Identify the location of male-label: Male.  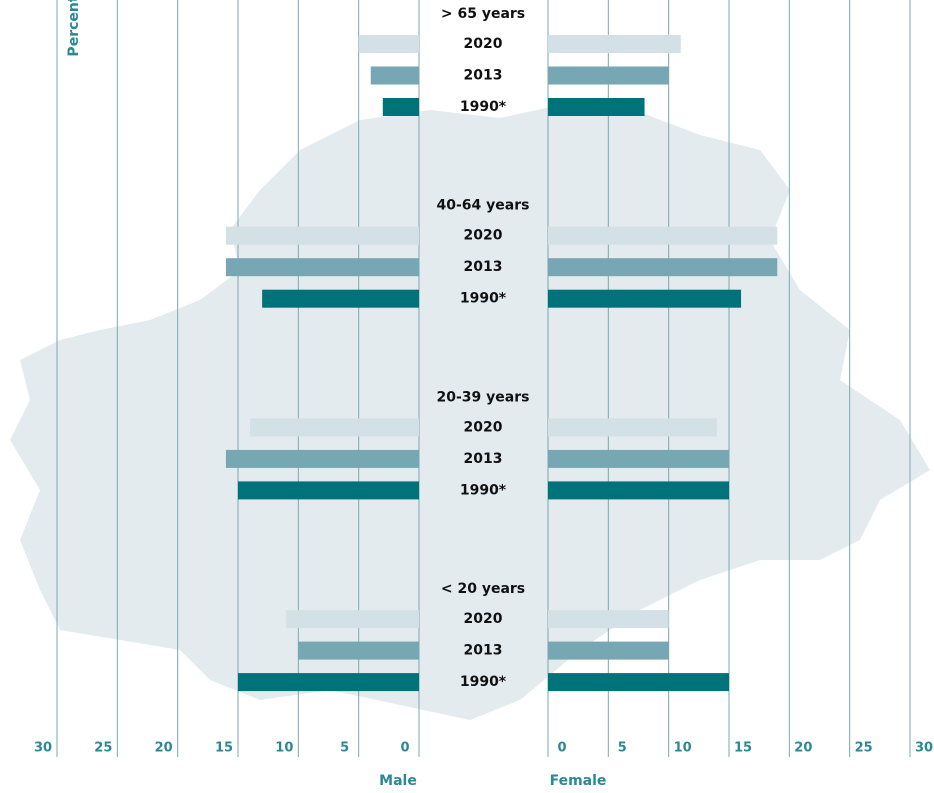
(398, 781).